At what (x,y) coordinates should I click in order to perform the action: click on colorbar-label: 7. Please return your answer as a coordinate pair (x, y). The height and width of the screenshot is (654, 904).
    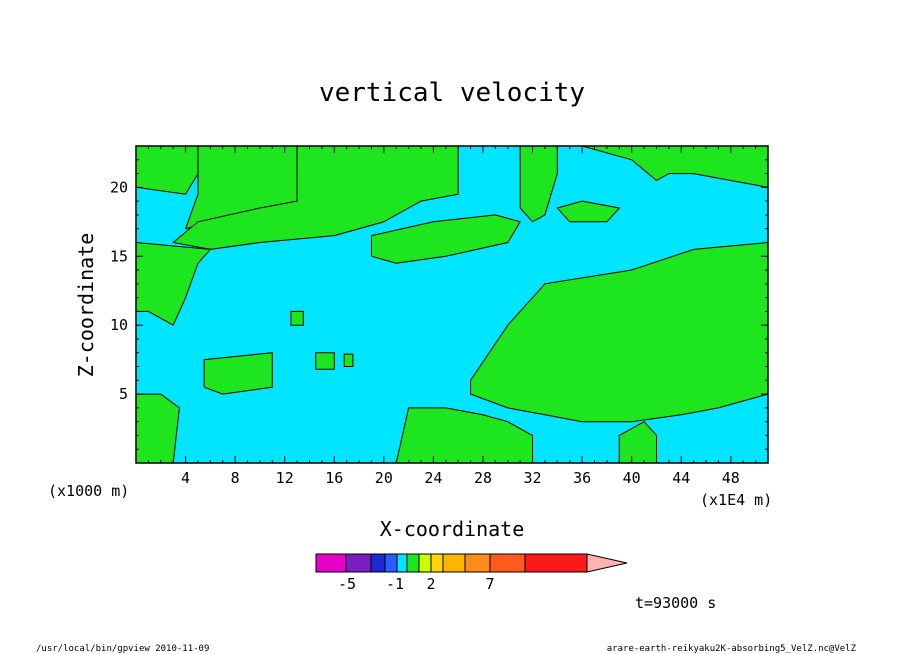
    Looking at the image, I should click on (489, 584).